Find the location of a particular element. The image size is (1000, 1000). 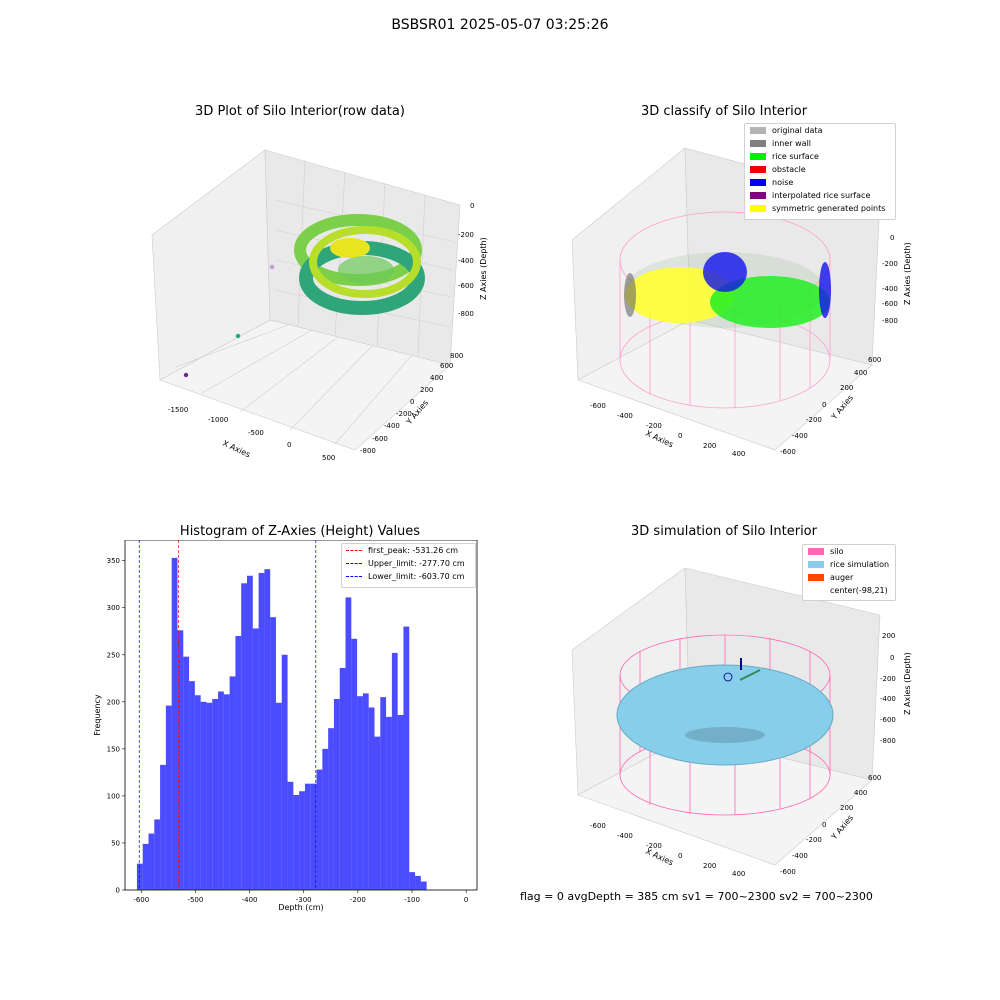

raw-ytick: 200 is located at coordinates (426, 390).